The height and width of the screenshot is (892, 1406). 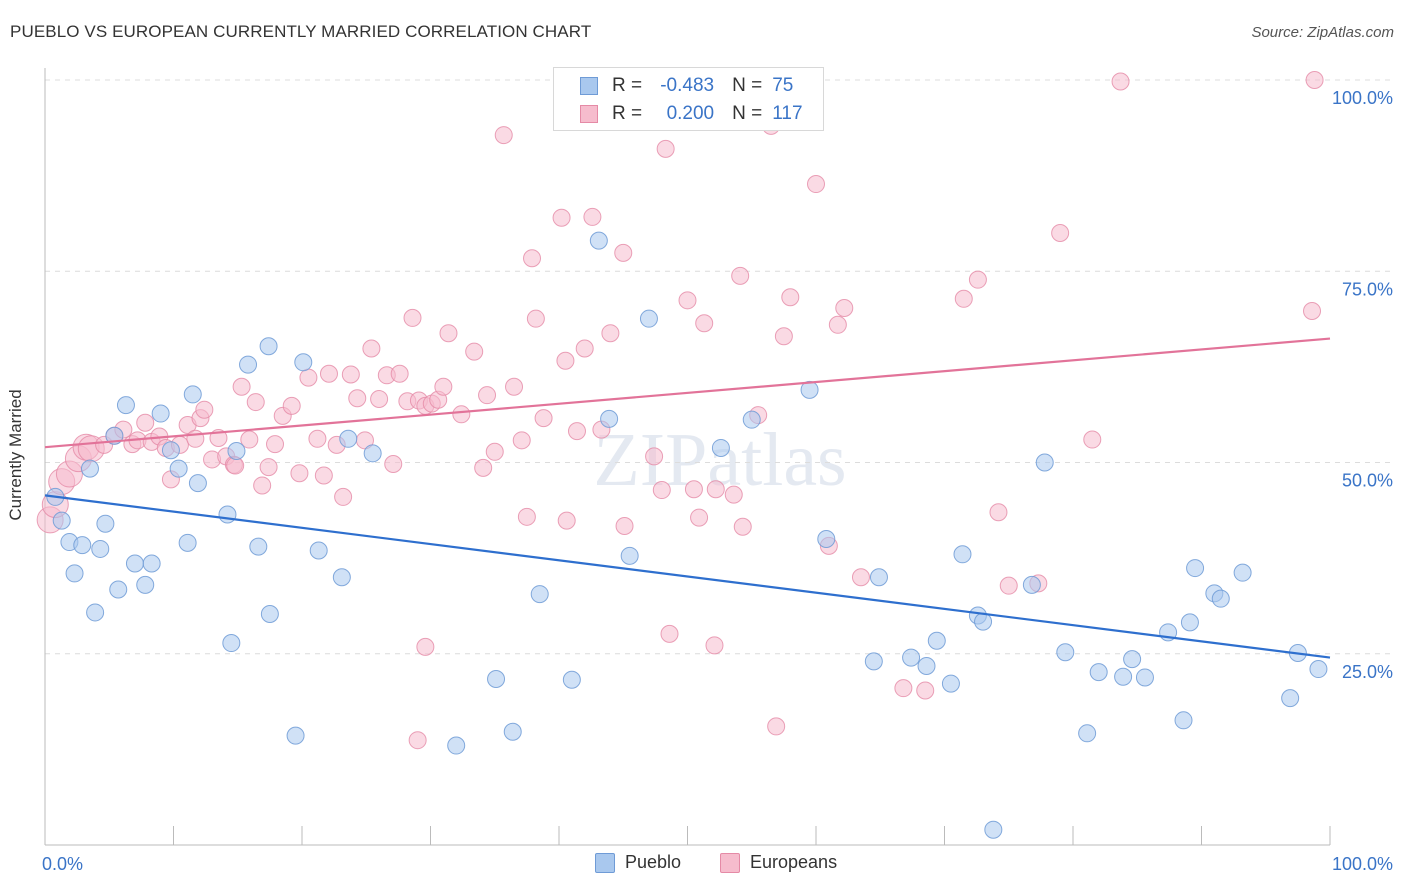 I want to click on europeans-legend-swatch, so click(x=730, y=862).